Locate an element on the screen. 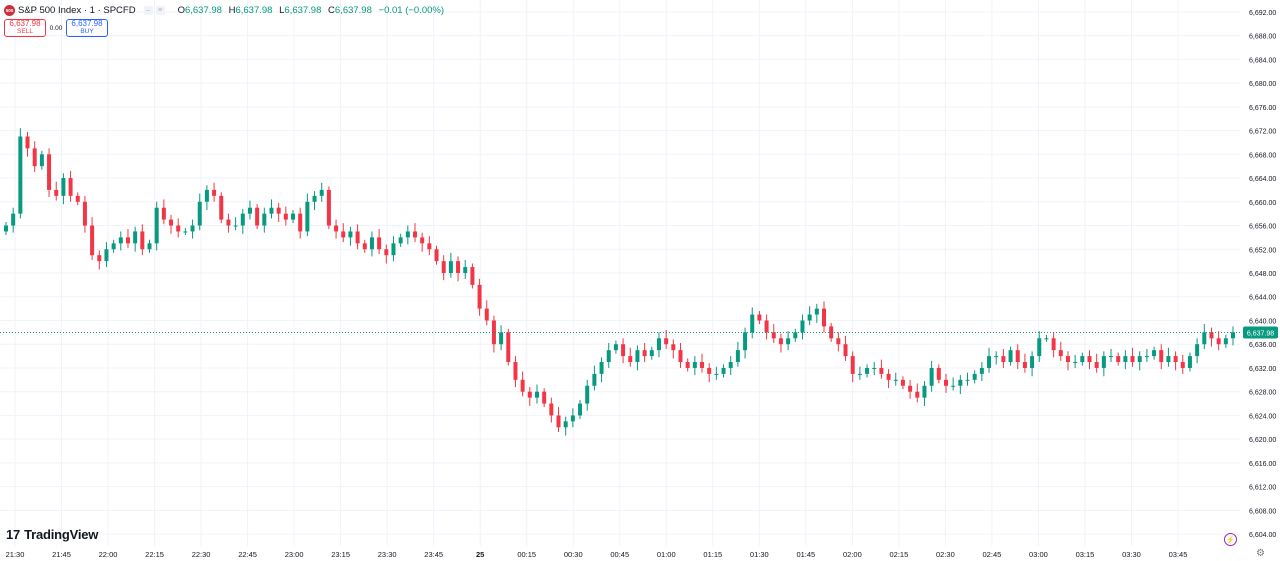 This screenshot has width=1280, height=561. x-tick-label: 22:30 is located at coordinates (201, 554).